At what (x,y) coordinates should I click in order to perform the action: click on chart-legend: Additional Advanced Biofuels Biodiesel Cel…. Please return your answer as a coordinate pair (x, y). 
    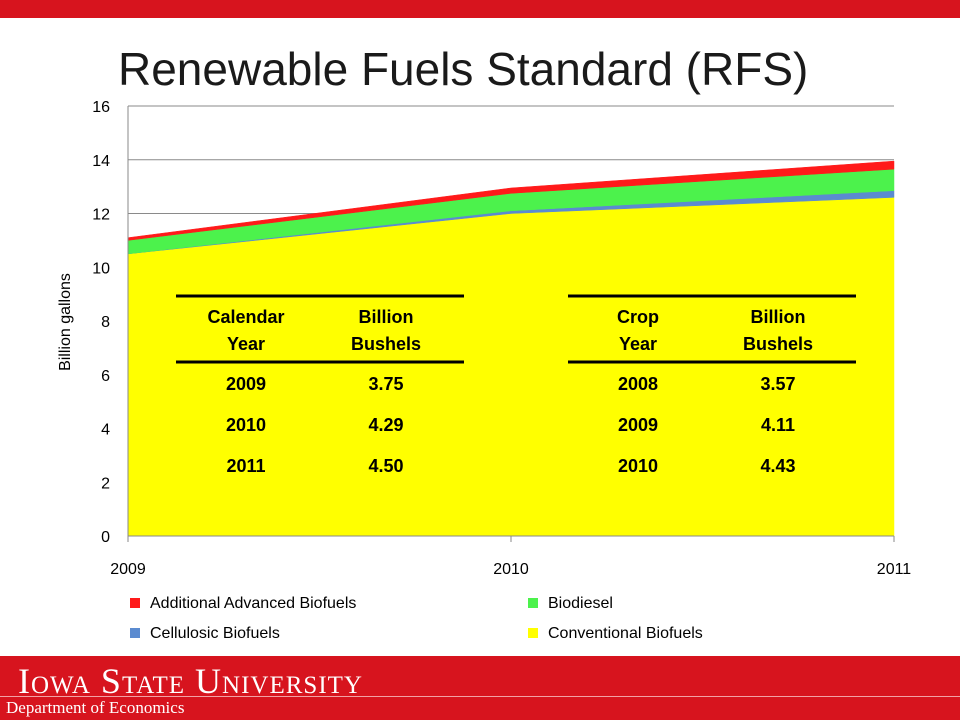
    Looking at the image, I should click on (416, 618).